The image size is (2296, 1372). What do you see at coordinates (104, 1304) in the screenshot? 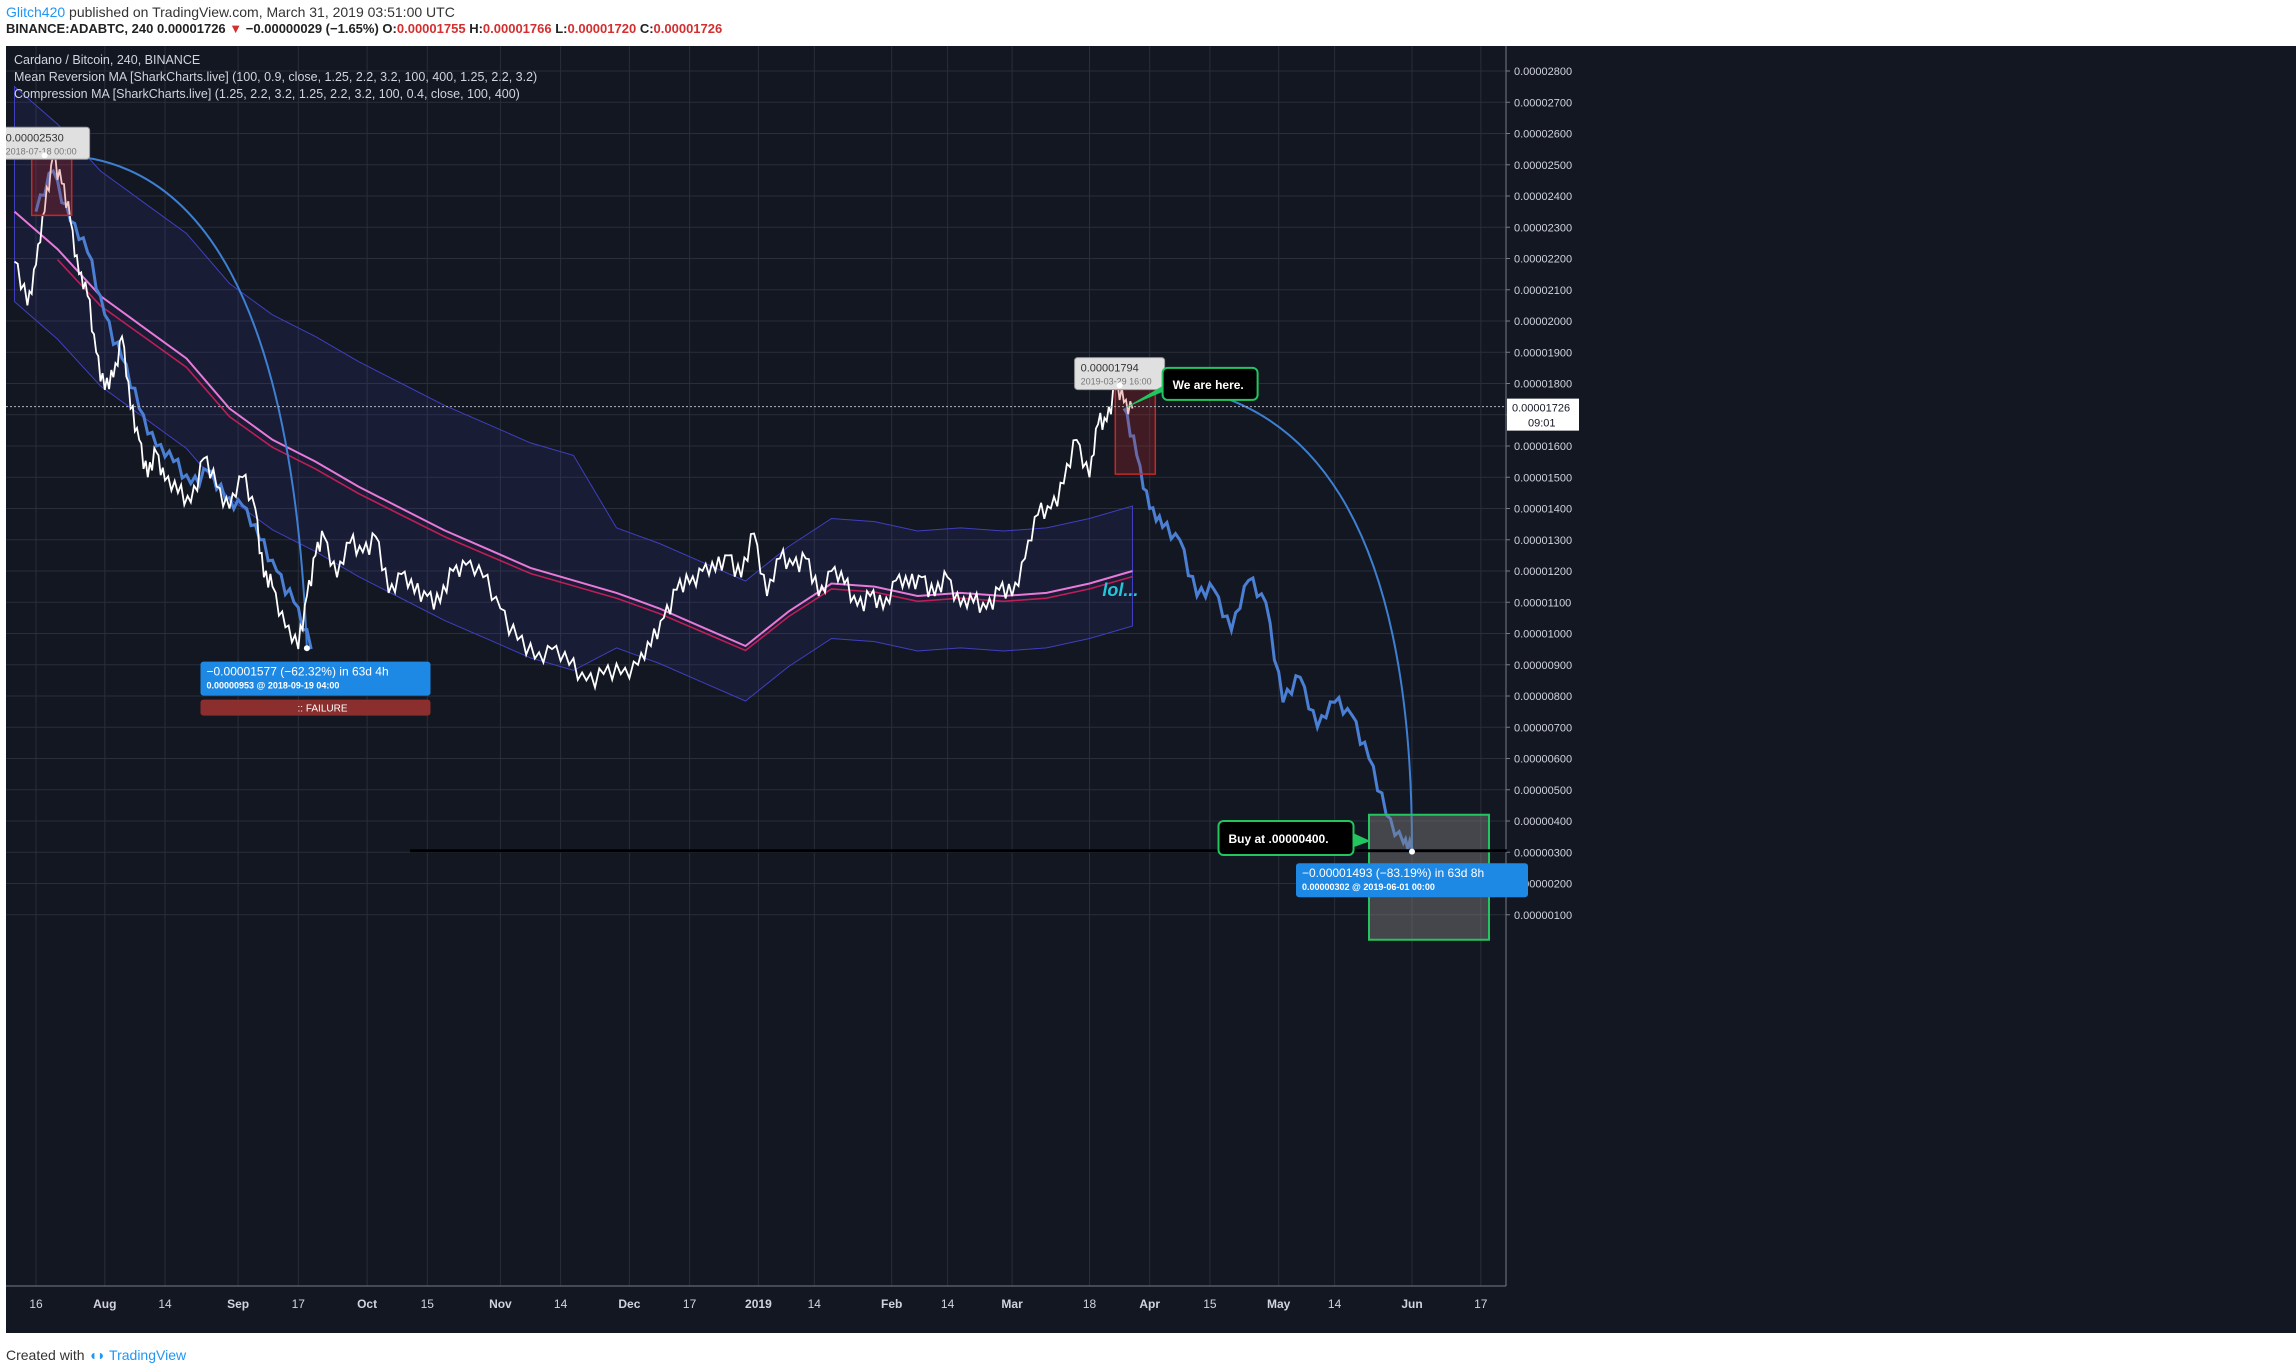
I see `time-tick-label-1: Aug` at bounding box center [104, 1304].